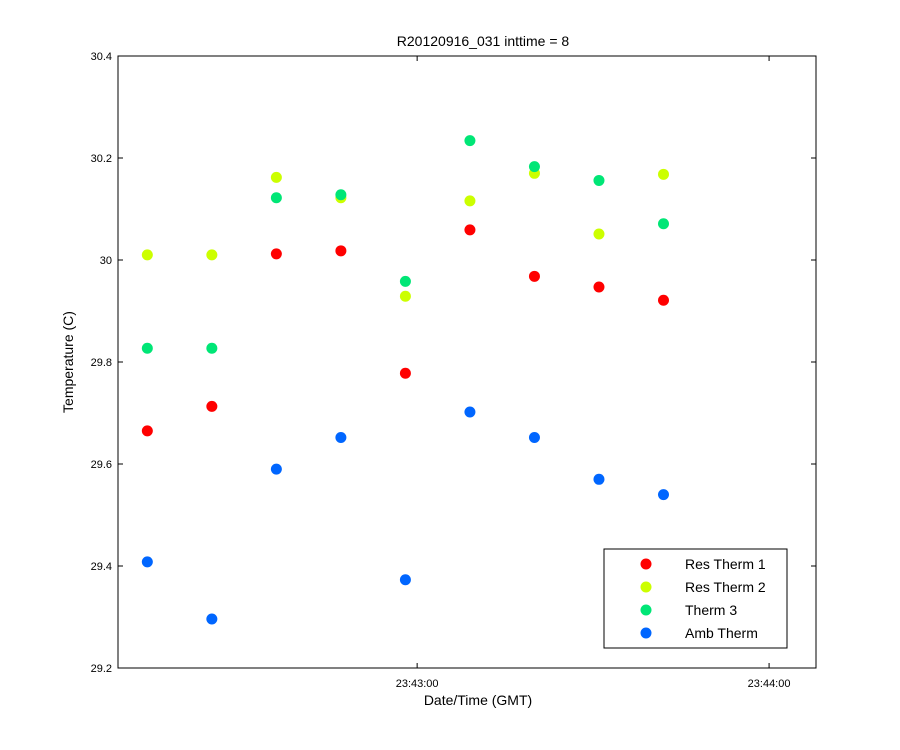 The width and height of the screenshot is (900, 750). I want to click on legend-label: Res Therm 1, so click(725, 564).